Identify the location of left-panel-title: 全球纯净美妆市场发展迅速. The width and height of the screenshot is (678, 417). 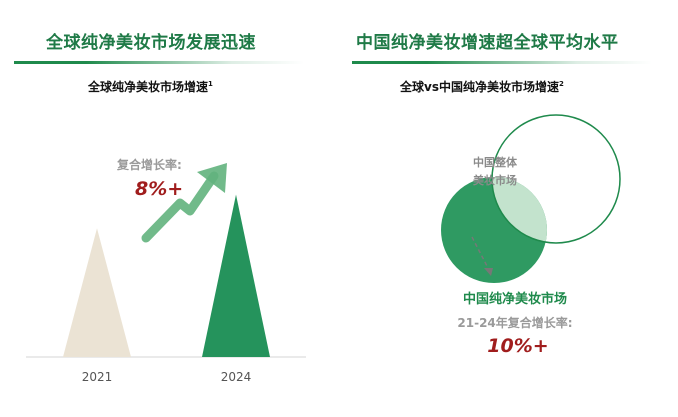
(151, 43).